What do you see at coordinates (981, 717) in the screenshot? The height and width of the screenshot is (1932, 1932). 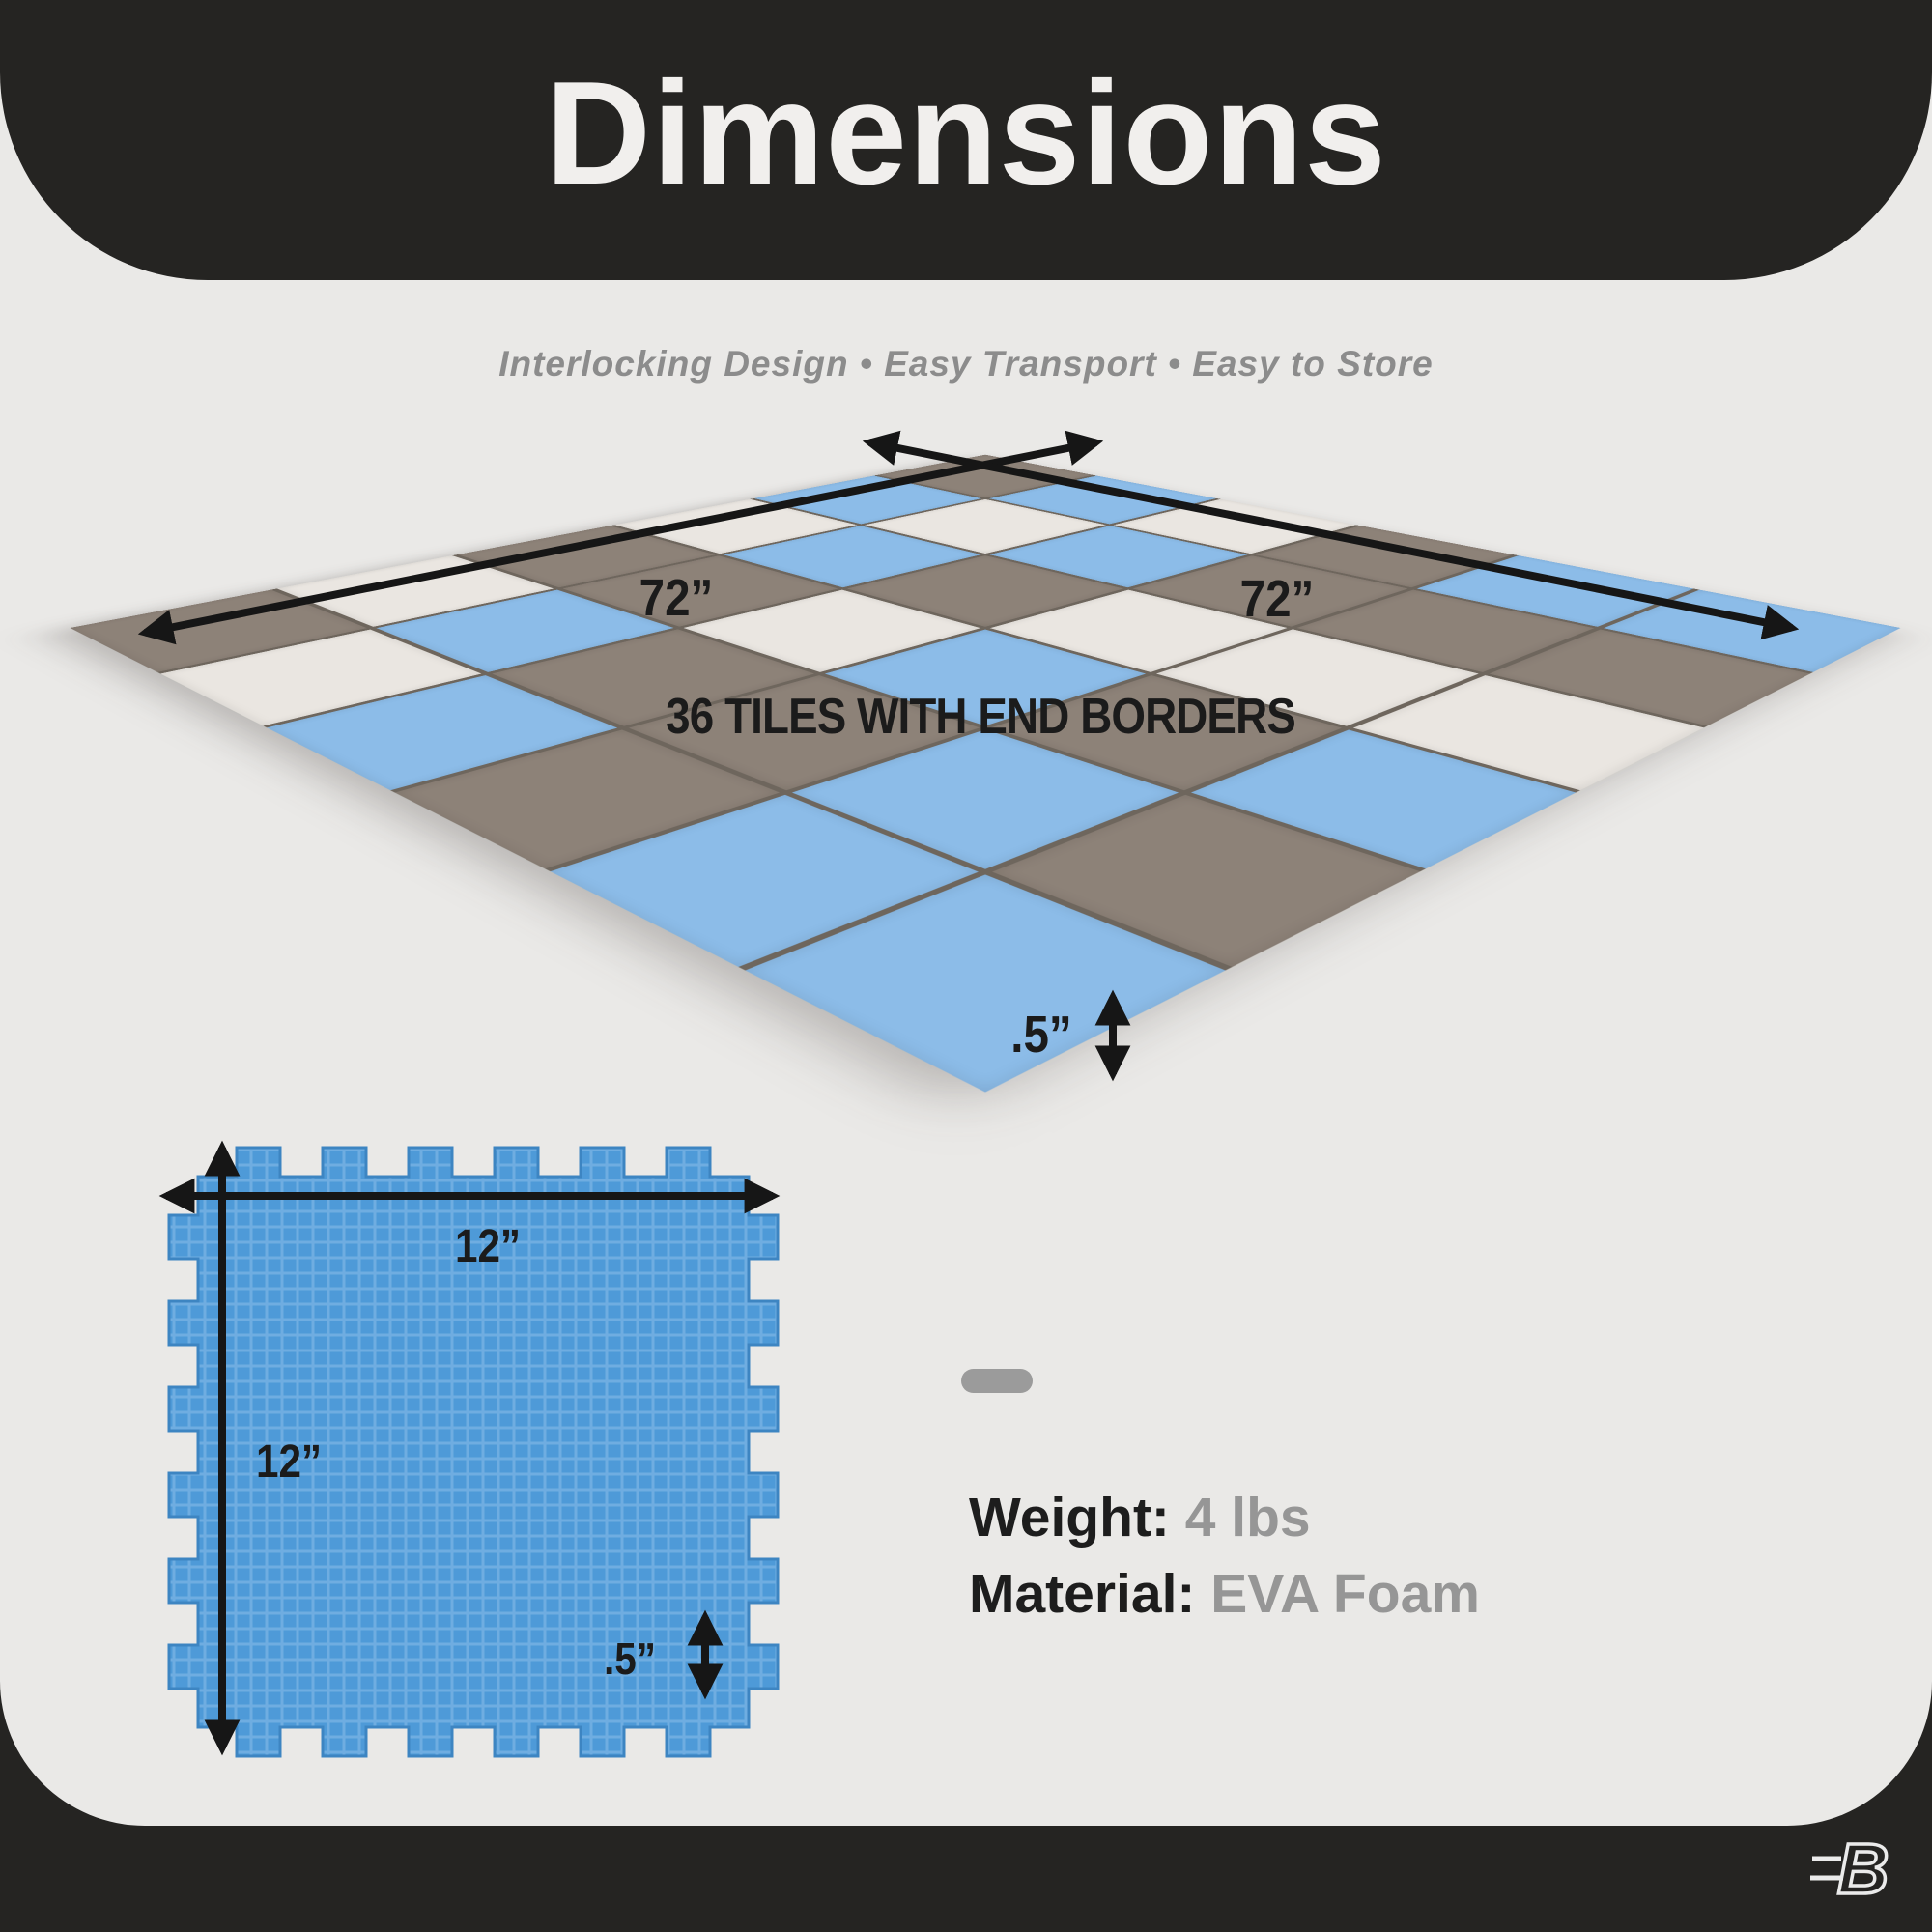 I see `mat-caption: 36 TILES WITH END BORDERS` at bounding box center [981, 717].